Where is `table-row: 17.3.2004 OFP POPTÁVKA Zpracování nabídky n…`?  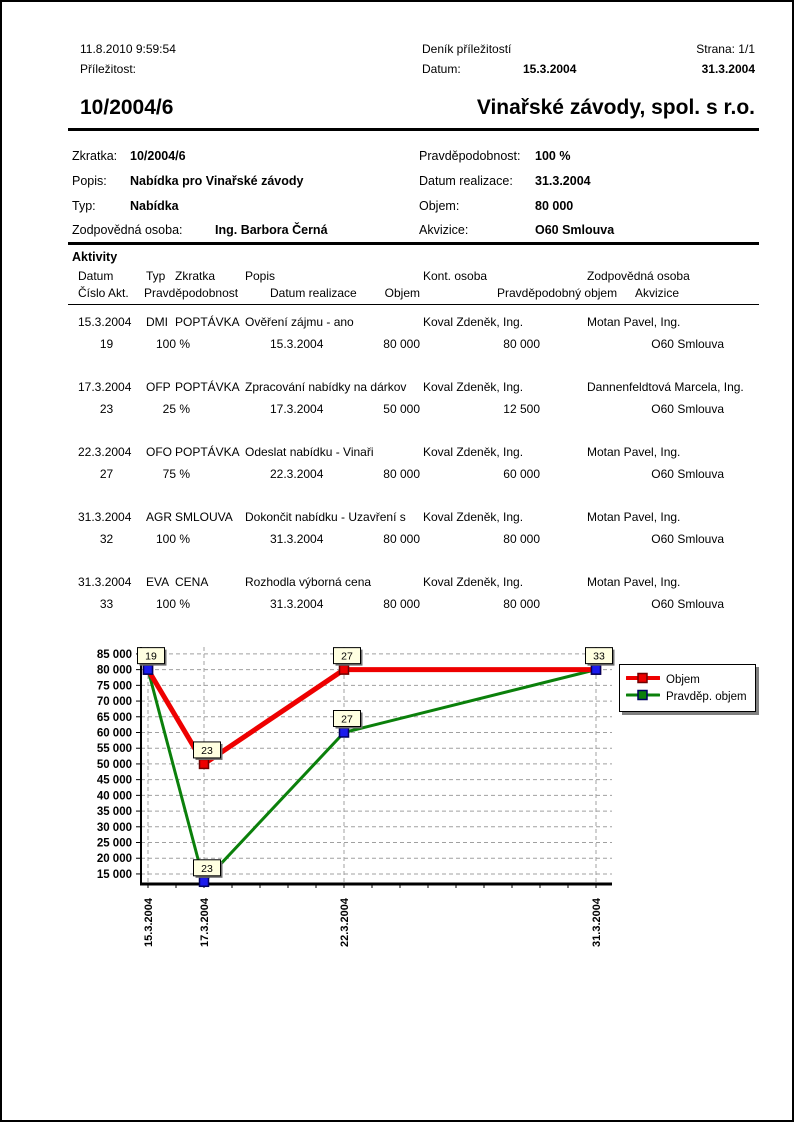 table-row: 17.3.2004 OFP POPTÁVKA Zpracování nabídky n… is located at coordinates (397, 400).